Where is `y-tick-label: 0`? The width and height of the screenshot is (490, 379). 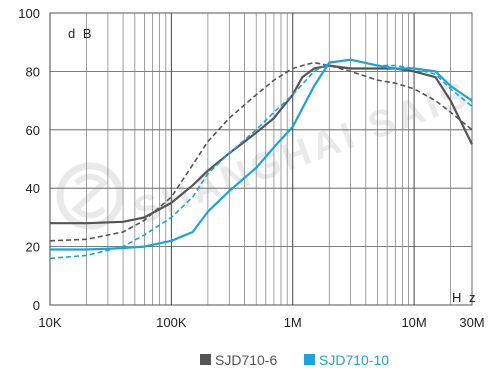
y-tick-label: 0 is located at coordinates (36, 305).